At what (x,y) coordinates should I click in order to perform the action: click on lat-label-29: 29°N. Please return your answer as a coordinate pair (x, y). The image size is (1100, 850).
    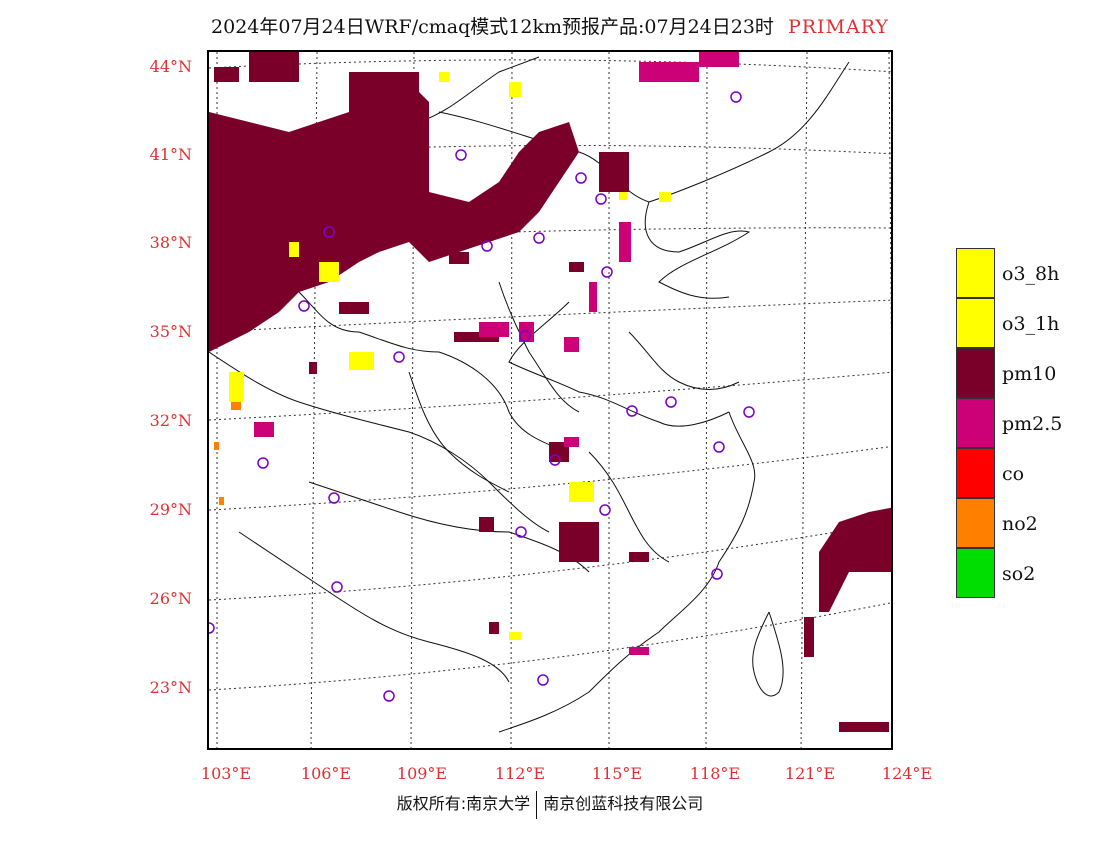
    Looking at the image, I should click on (170, 509).